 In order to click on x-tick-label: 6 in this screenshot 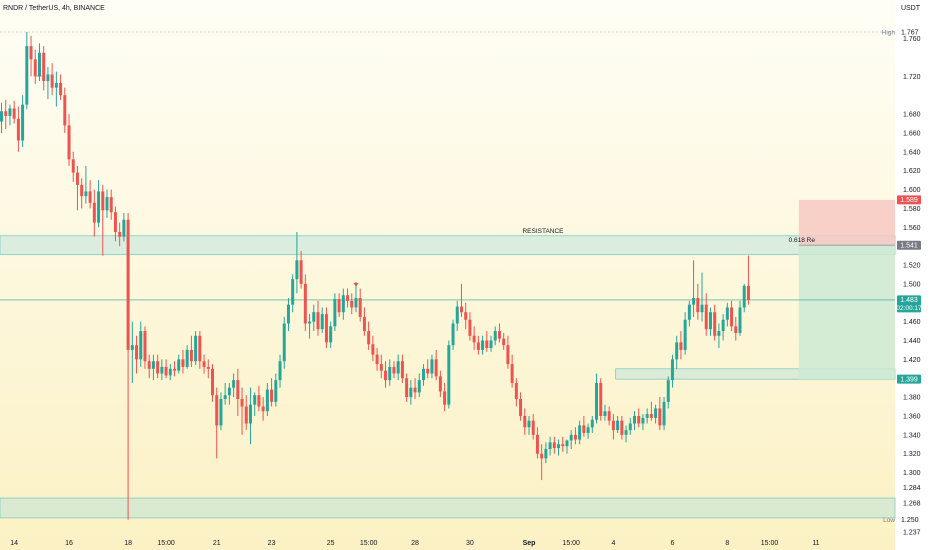, I will do `click(673, 543)`.